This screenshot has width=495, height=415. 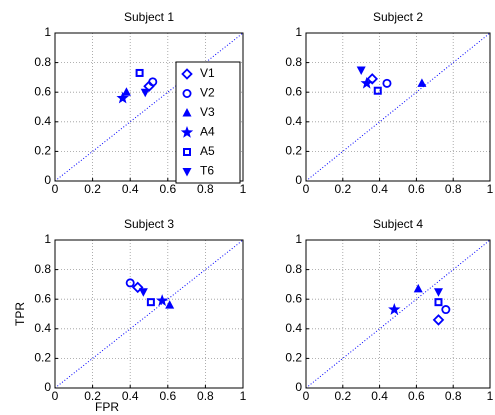 What do you see at coordinates (398, 17) in the screenshot?
I see `subplot-title: Subject 2` at bounding box center [398, 17].